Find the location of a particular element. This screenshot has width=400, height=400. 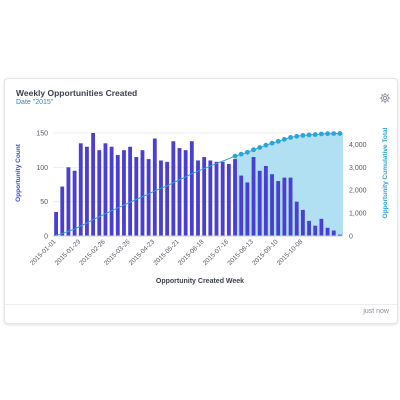

y-axis-label: Opportunity Count is located at coordinates (18, 172).